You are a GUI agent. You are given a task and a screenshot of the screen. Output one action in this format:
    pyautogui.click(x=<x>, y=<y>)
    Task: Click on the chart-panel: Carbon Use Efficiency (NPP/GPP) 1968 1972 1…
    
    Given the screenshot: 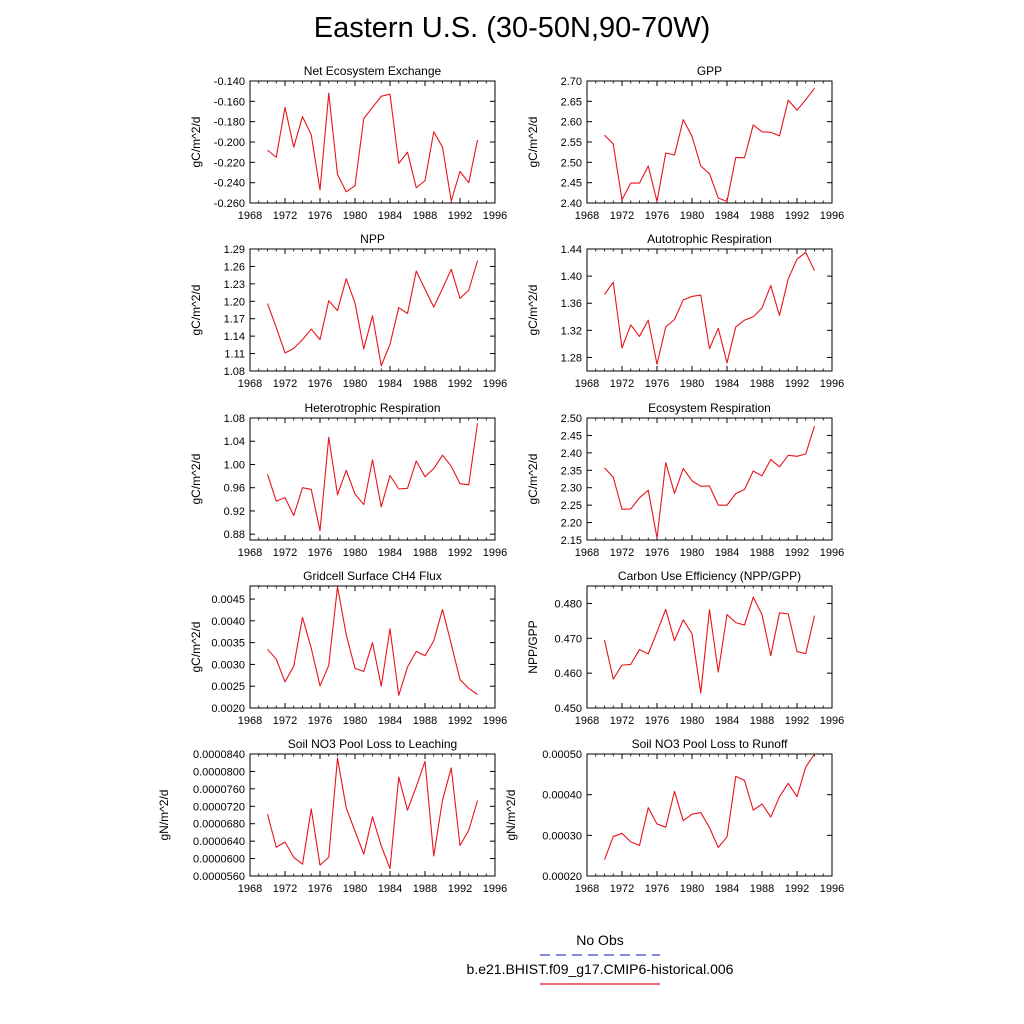 What is the action you would take?
    pyautogui.click(x=685, y=648)
    